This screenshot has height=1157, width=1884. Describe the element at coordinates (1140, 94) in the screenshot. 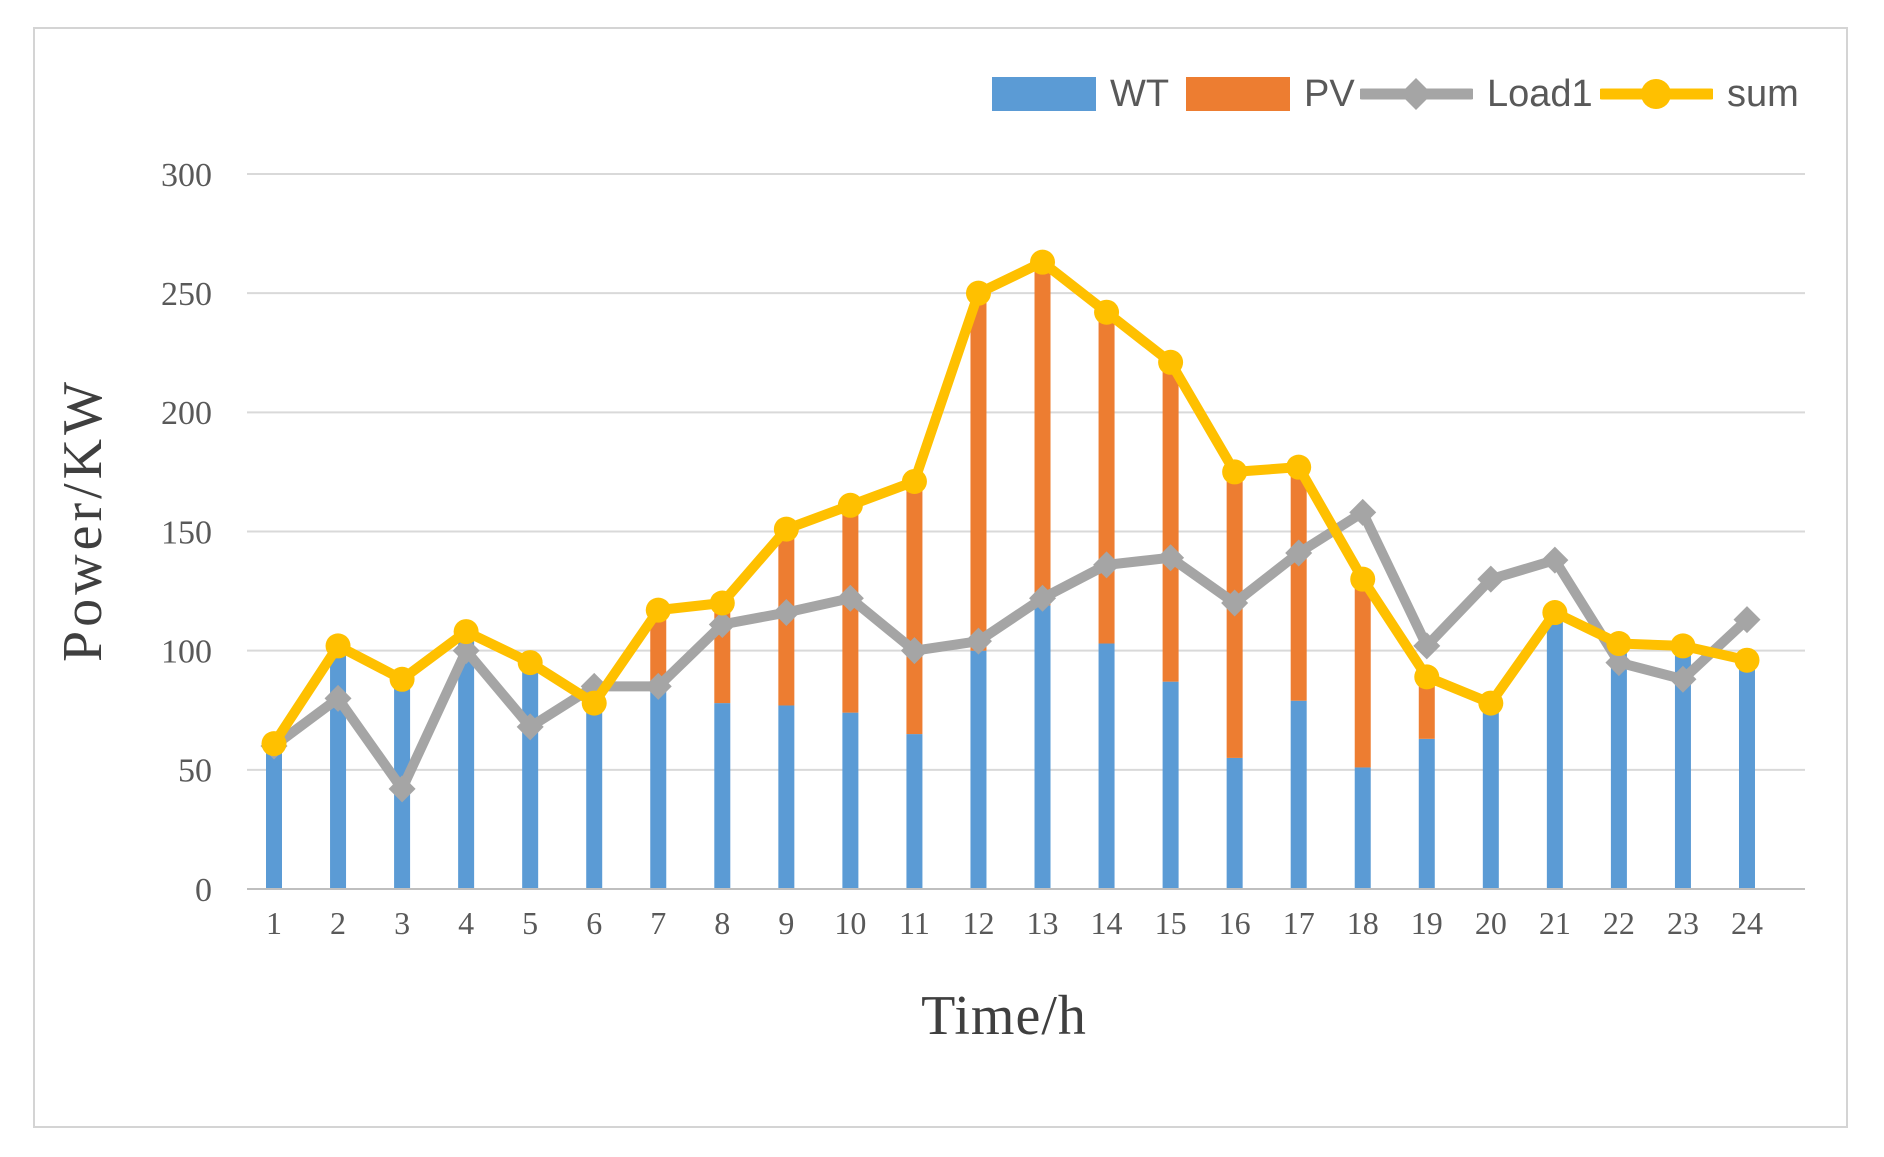

I see `legend-label-wt: WT` at that location.